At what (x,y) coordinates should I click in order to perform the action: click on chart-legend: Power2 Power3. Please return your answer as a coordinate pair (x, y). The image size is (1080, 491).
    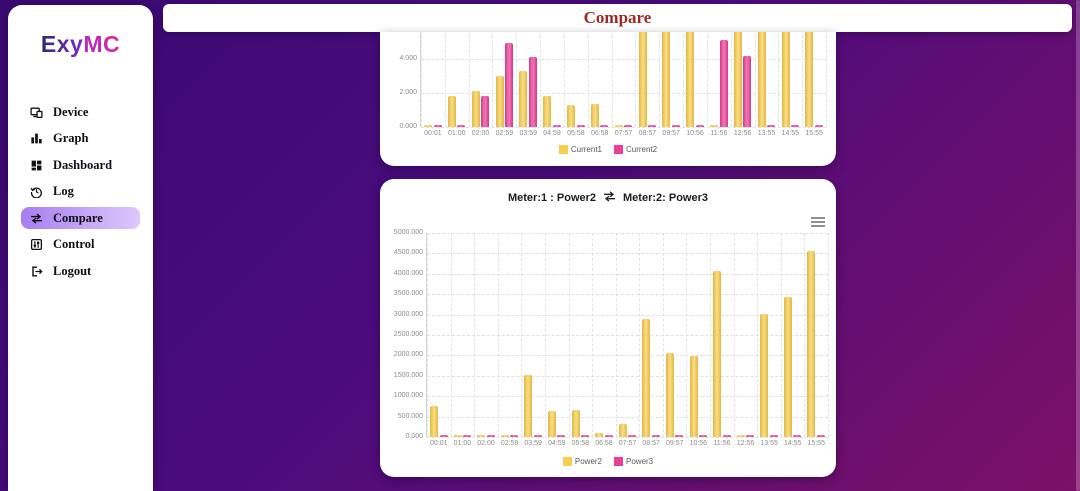
    Looking at the image, I should click on (608, 461).